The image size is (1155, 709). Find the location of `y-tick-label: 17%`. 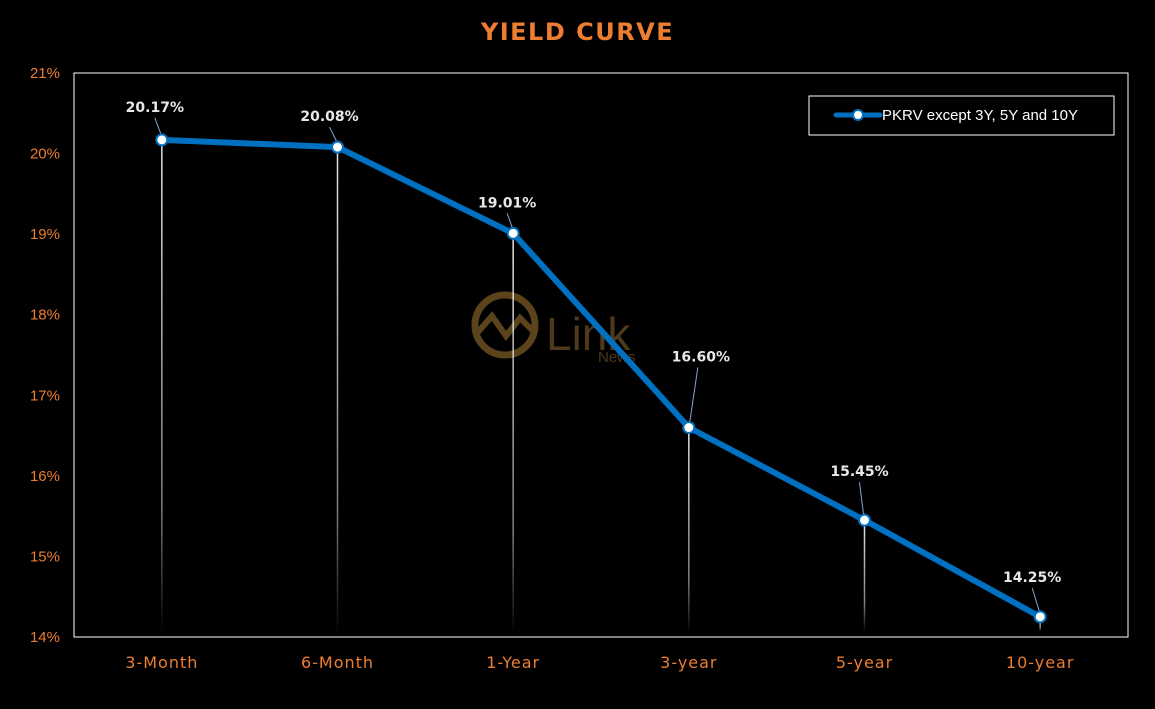

y-tick-label: 17% is located at coordinates (45, 395).